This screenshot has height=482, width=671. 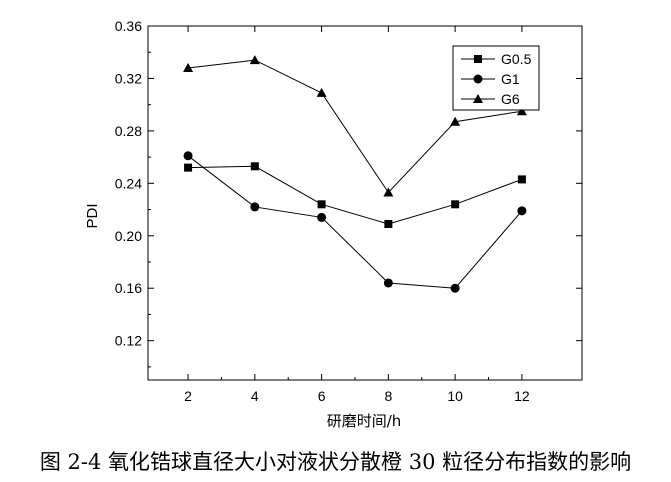 I want to click on y-axis-label: PDI, so click(x=92, y=215).